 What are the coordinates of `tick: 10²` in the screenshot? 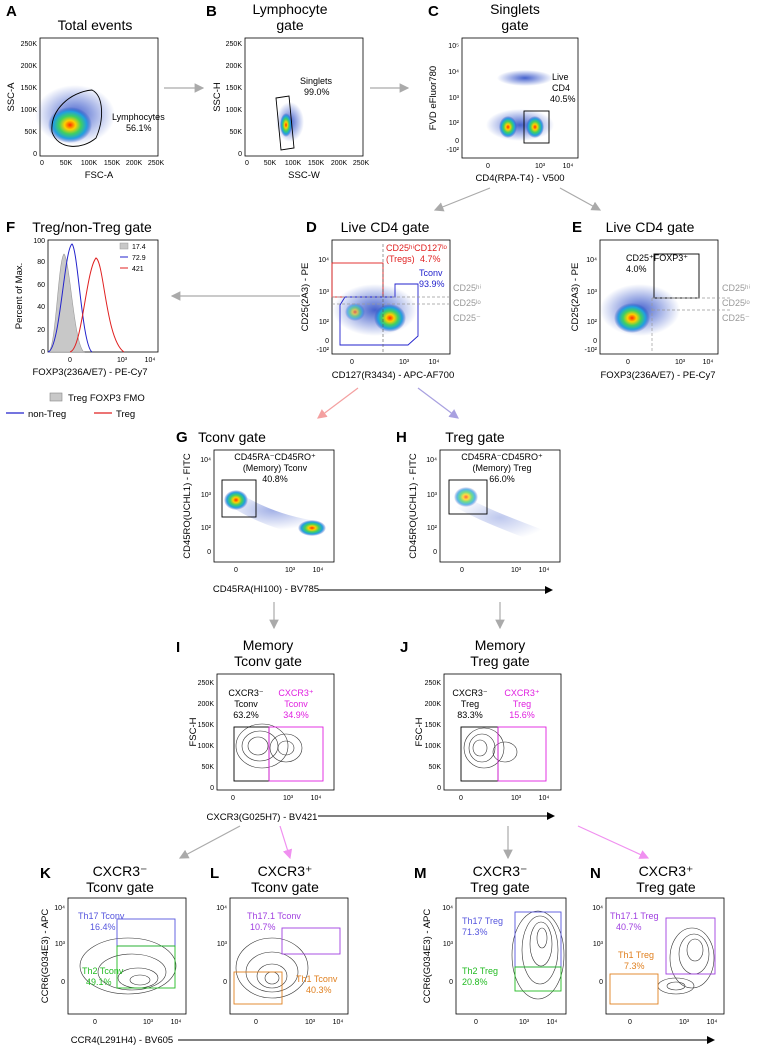 It's located at (206, 528).